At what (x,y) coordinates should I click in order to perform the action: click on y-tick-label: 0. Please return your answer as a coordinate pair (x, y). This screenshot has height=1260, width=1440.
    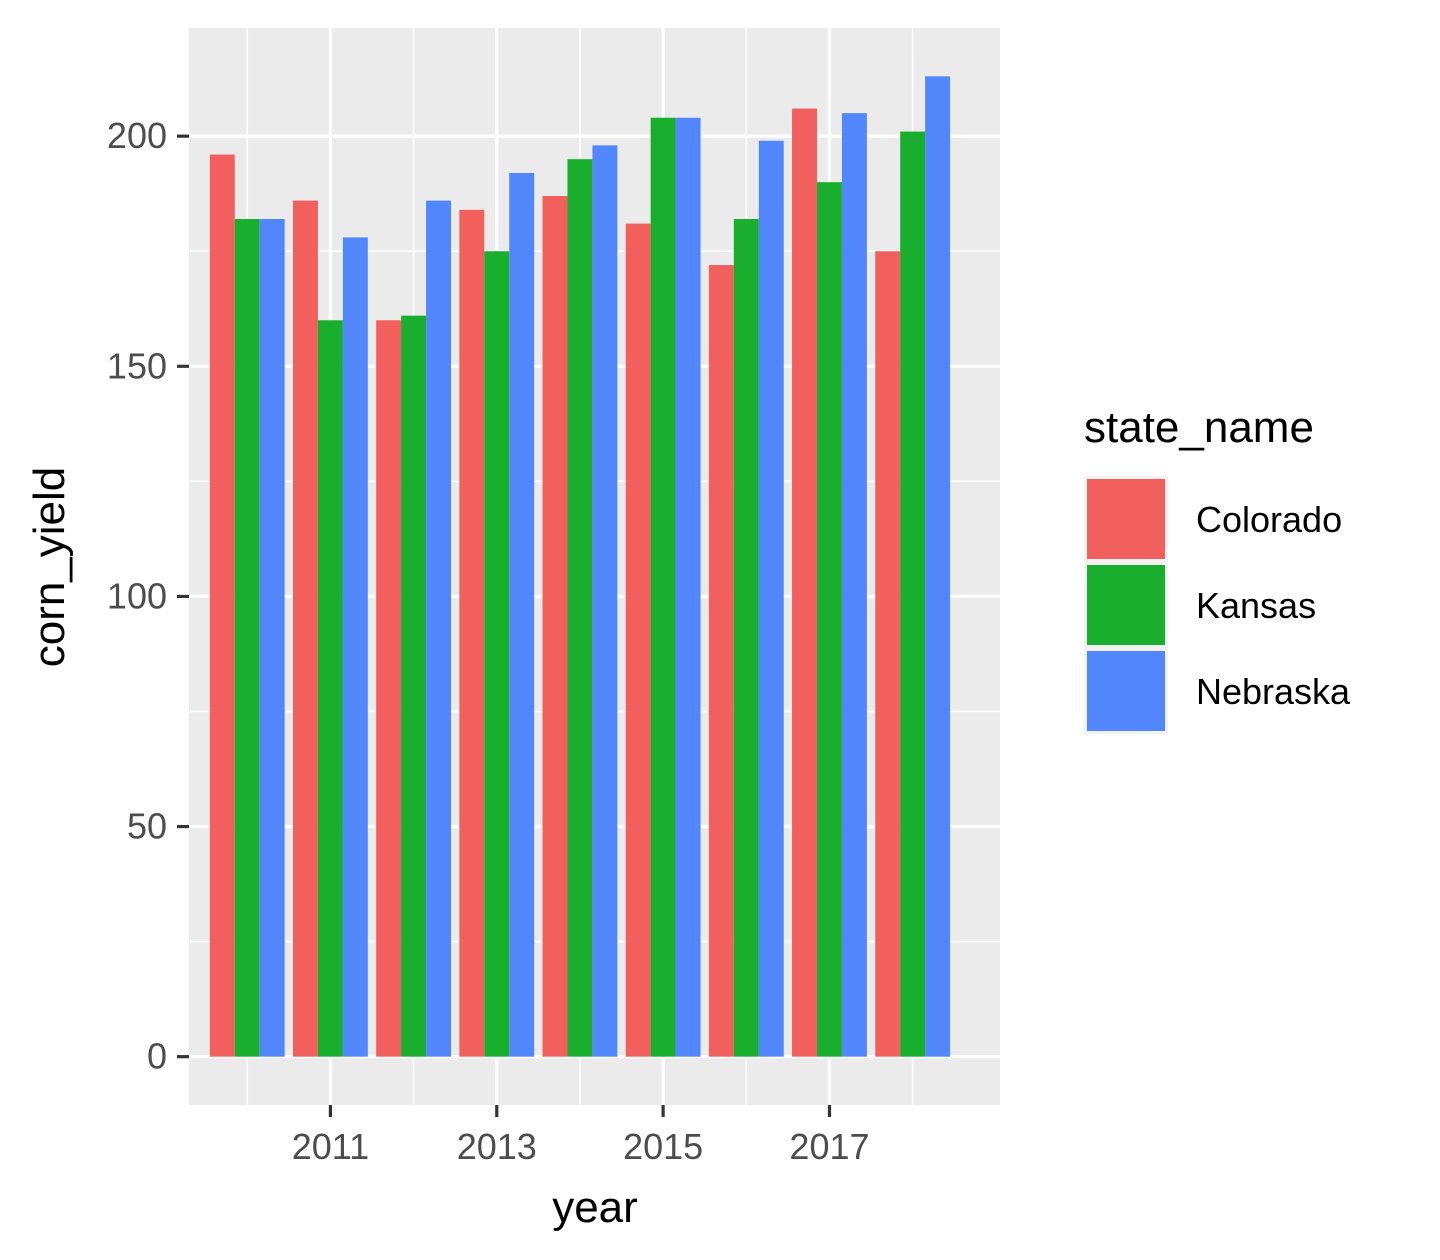
    Looking at the image, I should click on (157, 1056).